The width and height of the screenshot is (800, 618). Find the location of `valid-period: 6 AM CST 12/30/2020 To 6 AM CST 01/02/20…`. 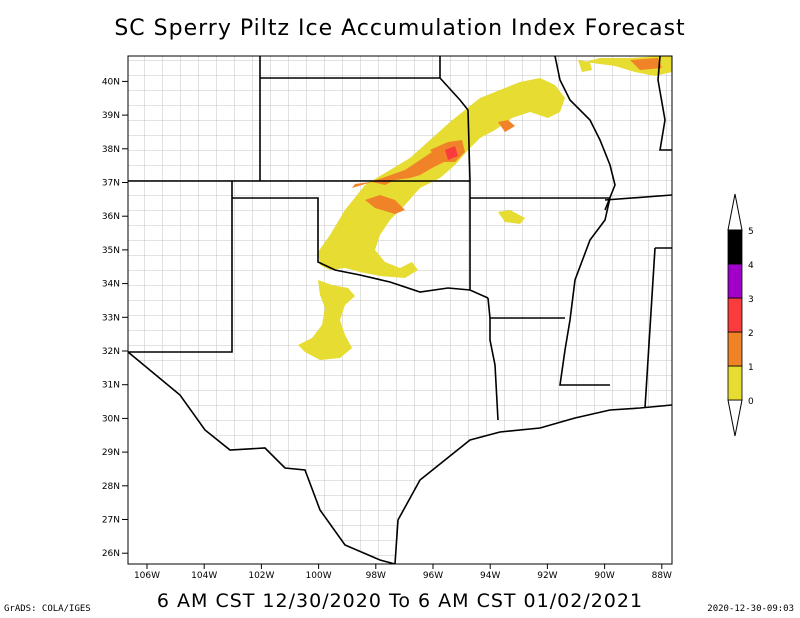

valid-period: 6 AM CST 12/30/2020 To 6 AM CST 01/02/20… is located at coordinates (400, 601).